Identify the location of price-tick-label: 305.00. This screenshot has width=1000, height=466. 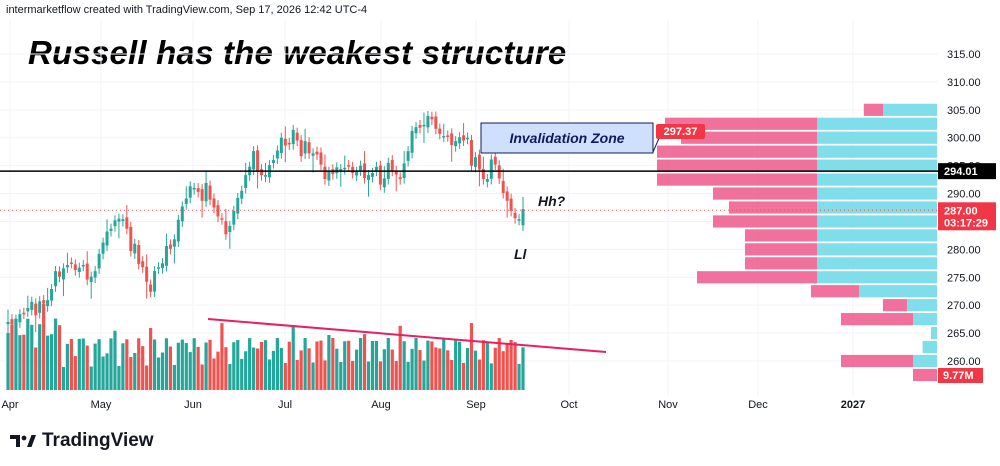
(964, 111).